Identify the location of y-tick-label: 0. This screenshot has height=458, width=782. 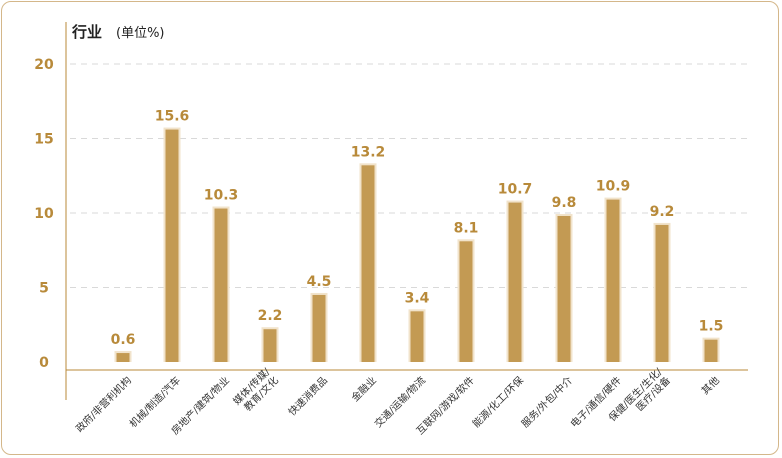
(44, 363).